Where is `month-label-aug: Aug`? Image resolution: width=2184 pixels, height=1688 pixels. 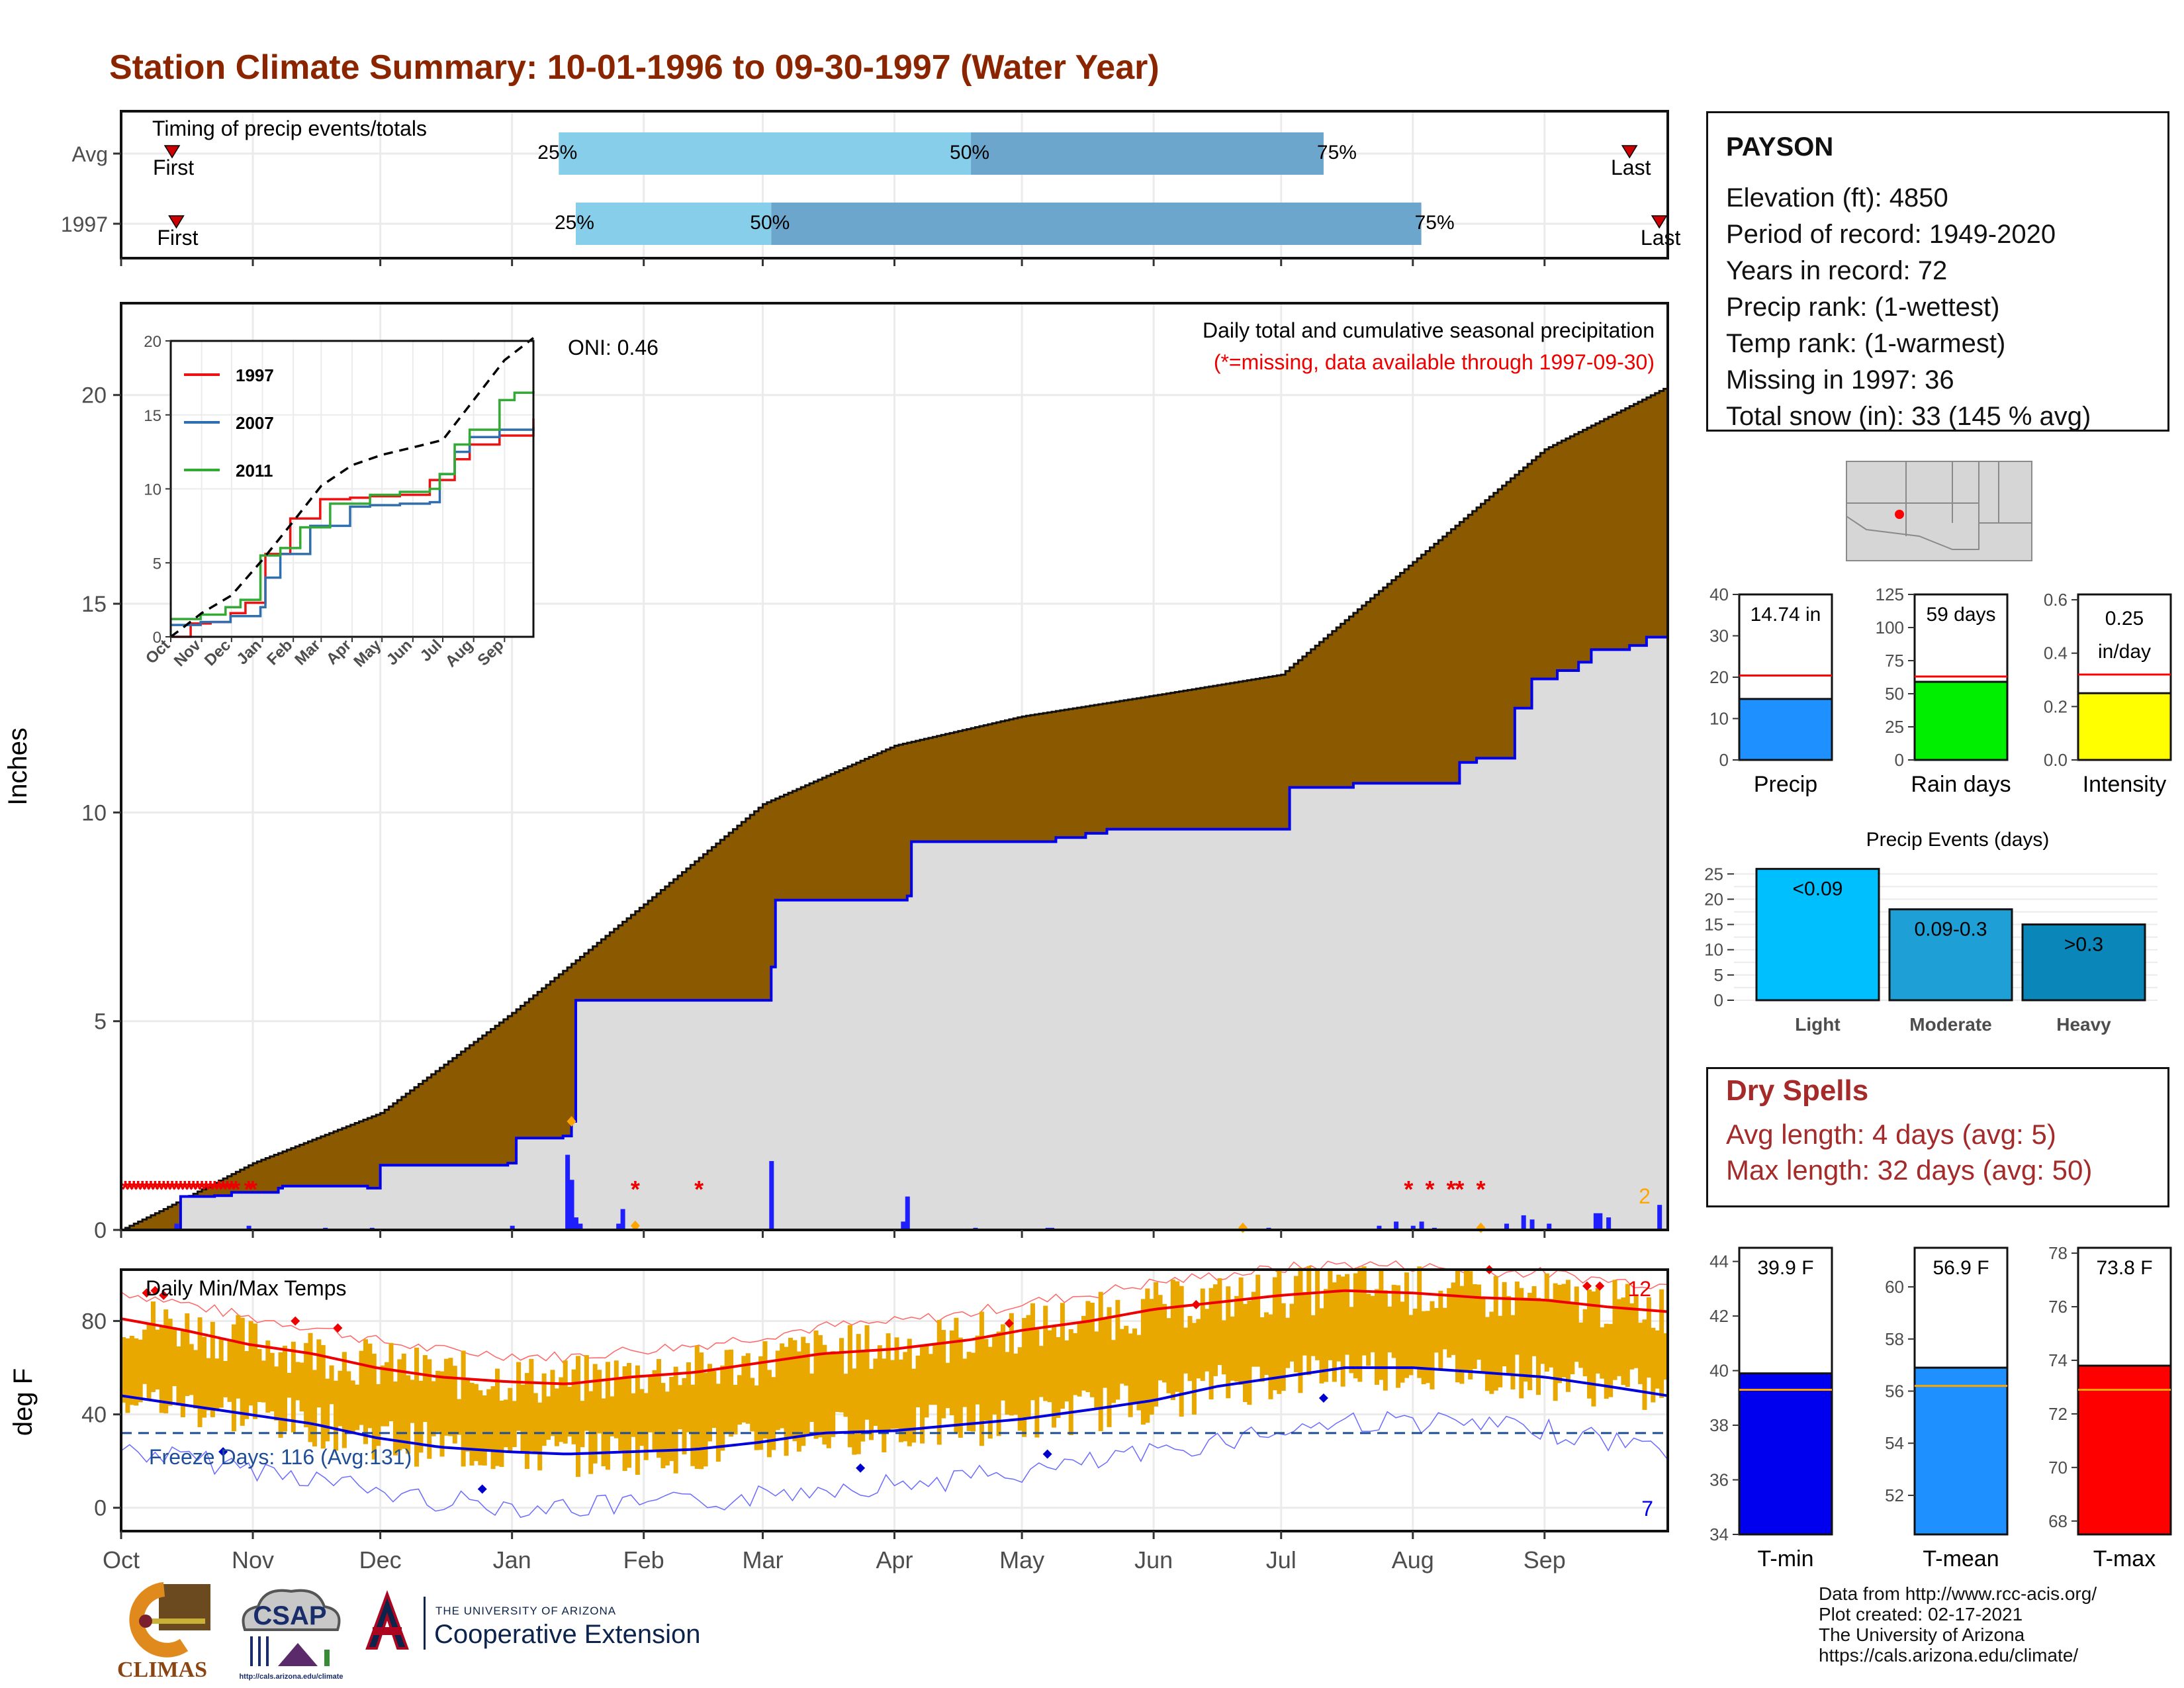
month-label-aug: Aug is located at coordinates (1413, 1559).